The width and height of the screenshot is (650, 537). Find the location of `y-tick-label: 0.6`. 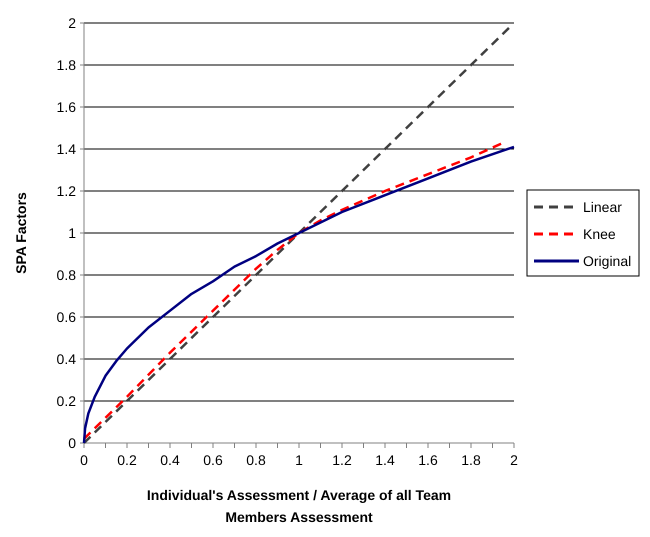

y-tick-label: 0.6 is located at coordinates (66, 316).